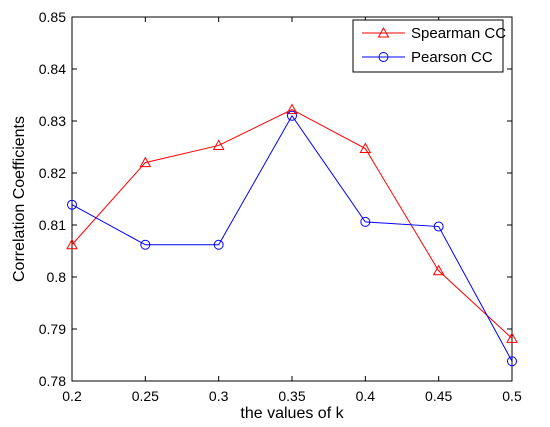 This screenshot has width=550, height=427. I want to click on x-tick-label: 0.45, so click(438, 396).